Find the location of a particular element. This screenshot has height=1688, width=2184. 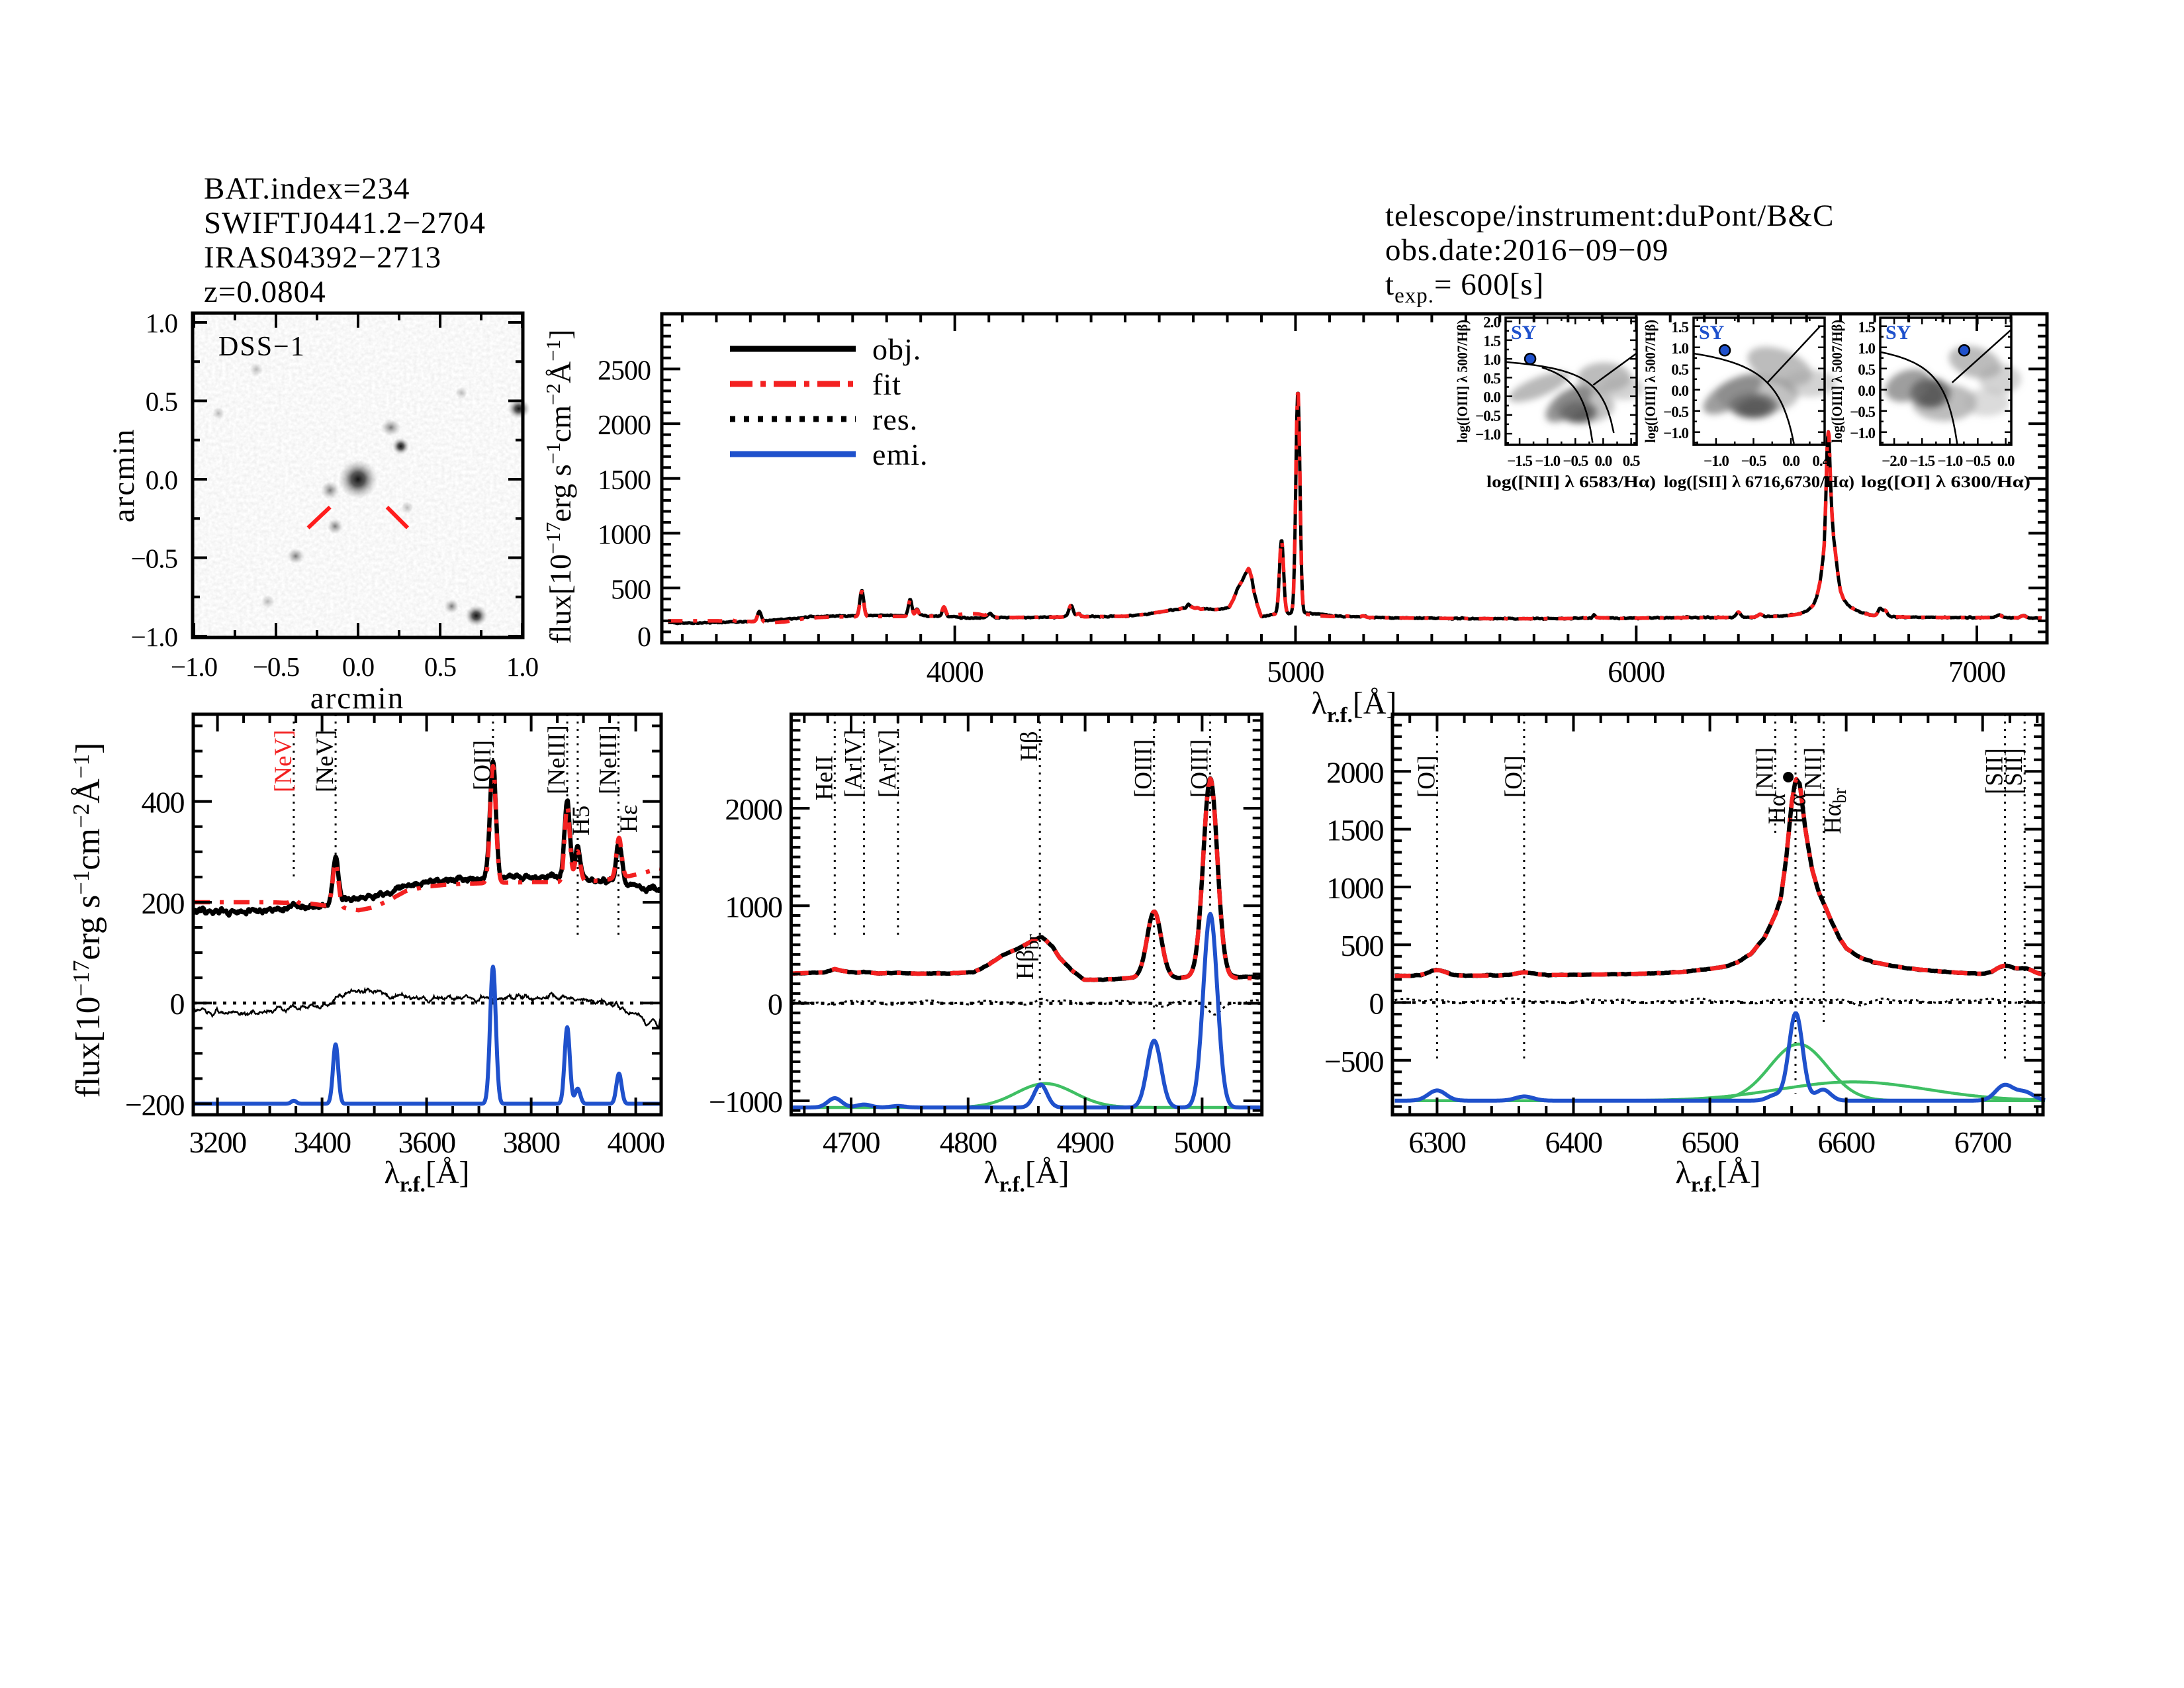

svg-text: −1000 is located at coordinates (745, 1102).